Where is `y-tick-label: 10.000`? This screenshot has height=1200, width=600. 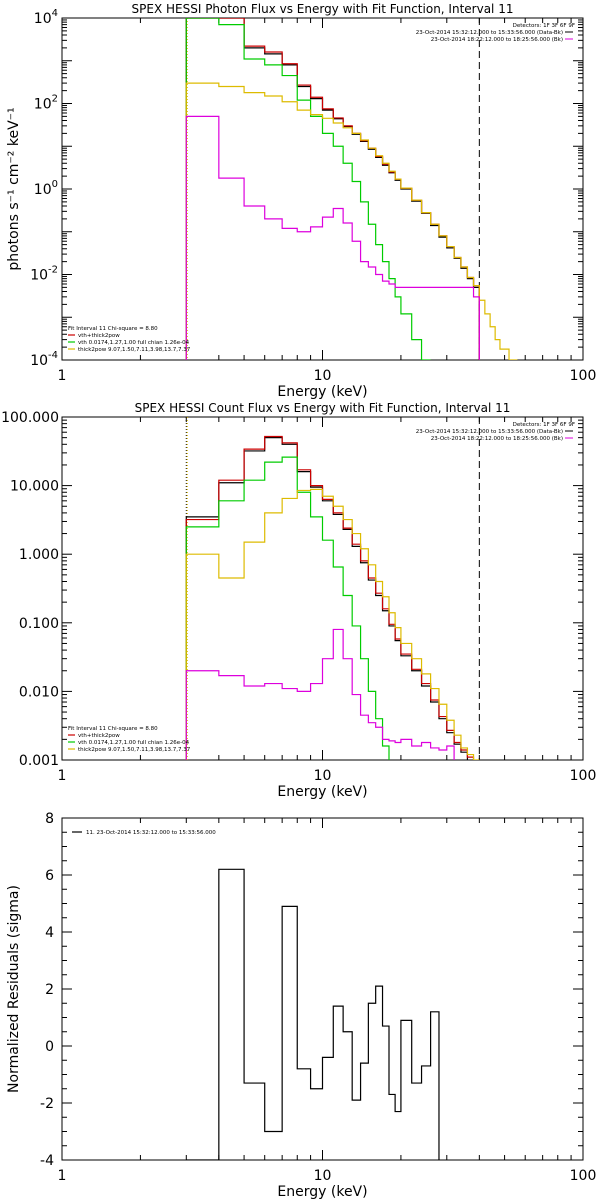
y-tick-label: 10.000 is located at coordinates (34, 487).